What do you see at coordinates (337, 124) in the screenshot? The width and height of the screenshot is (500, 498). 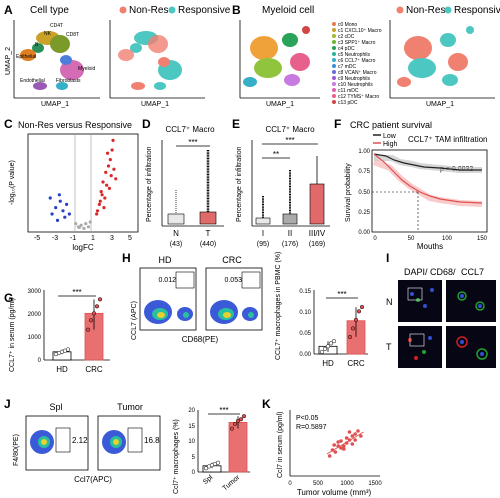 I see `panel-f-letter: F` at bounding box center [337, 124].